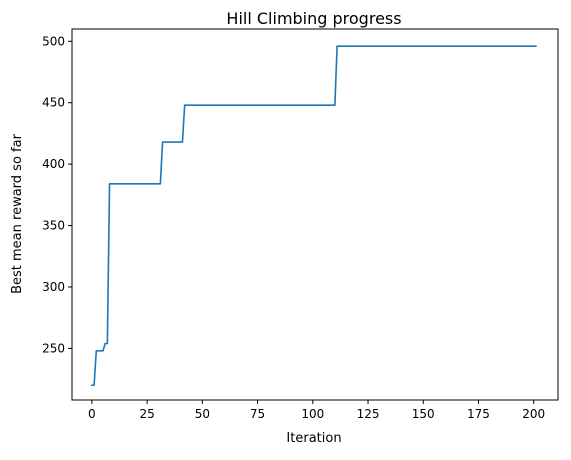 The image size is (571, 460). I want to click on x-axis-label: Iteration, so click(313, 438).